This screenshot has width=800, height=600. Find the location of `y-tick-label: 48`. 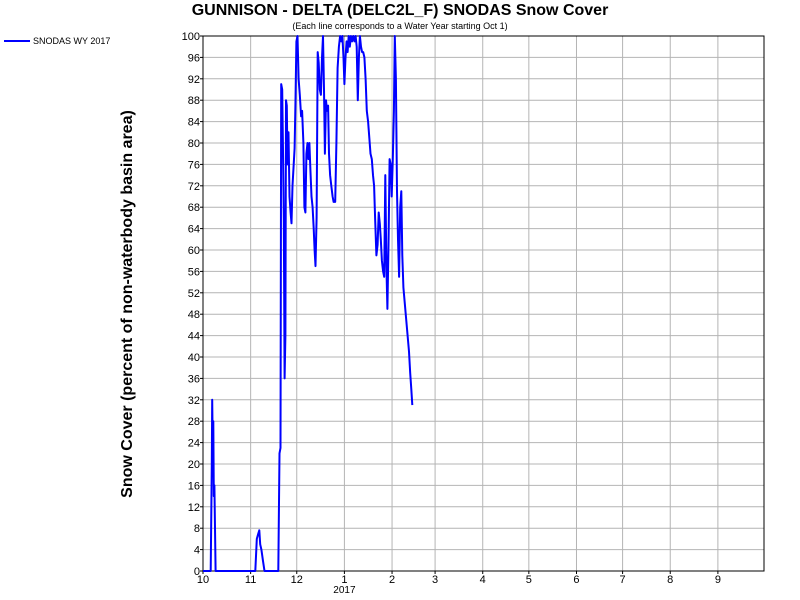

y-tick-label: 48 is located at coordinates (194, 315).